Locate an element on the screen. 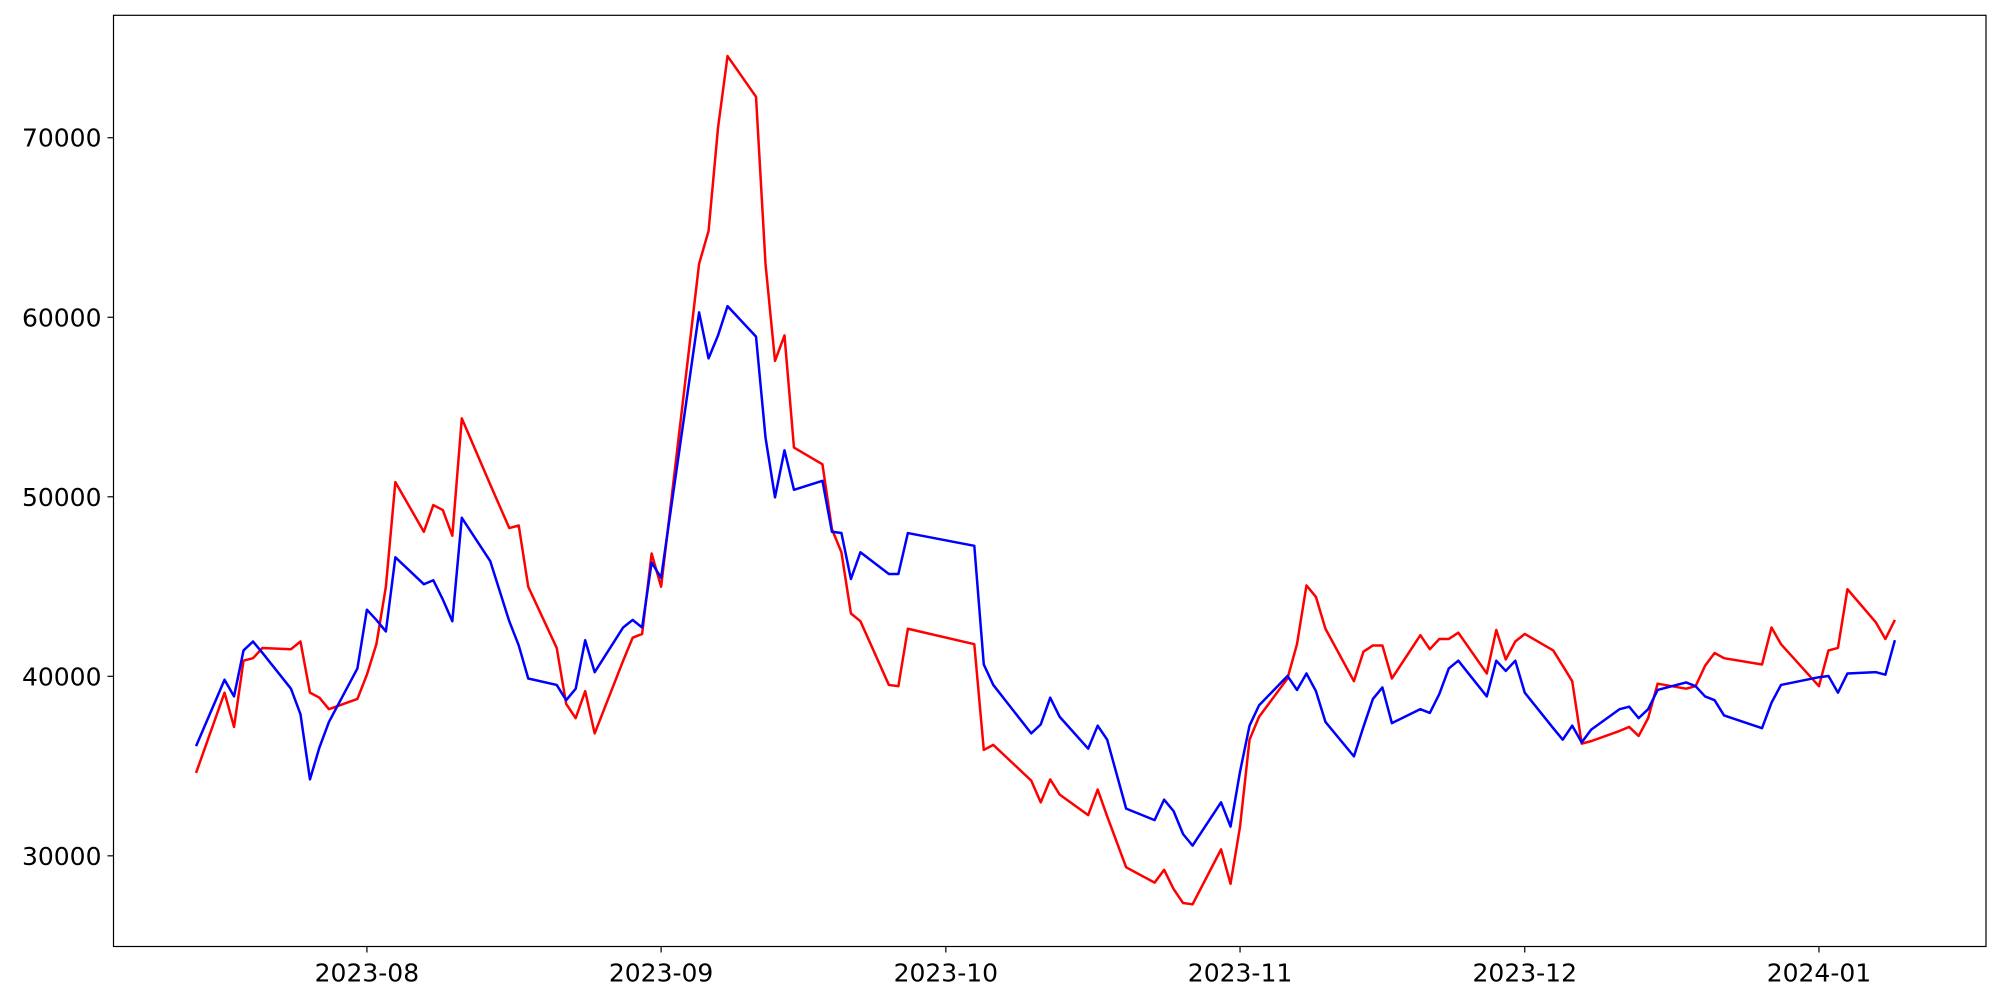 This screenshot has height=1000, width=2000. x-tick-label: 2023-09 is located at coordinates (661, 973).